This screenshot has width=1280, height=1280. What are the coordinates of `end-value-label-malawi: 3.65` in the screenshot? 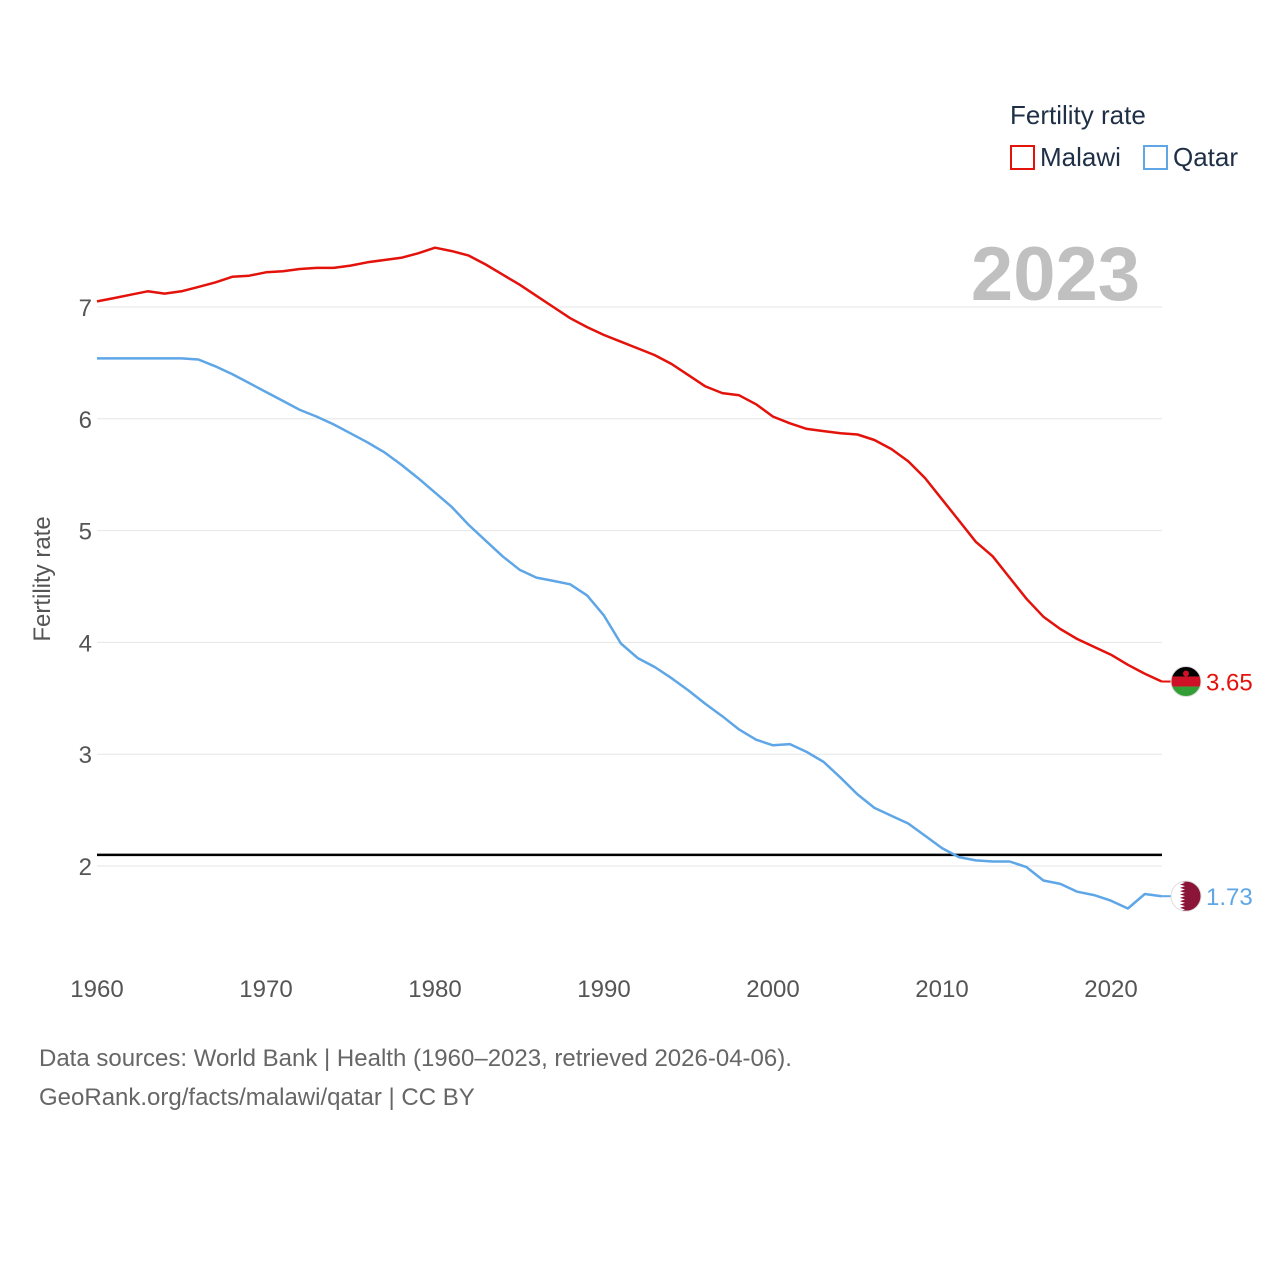 It's located at (1229, 683).